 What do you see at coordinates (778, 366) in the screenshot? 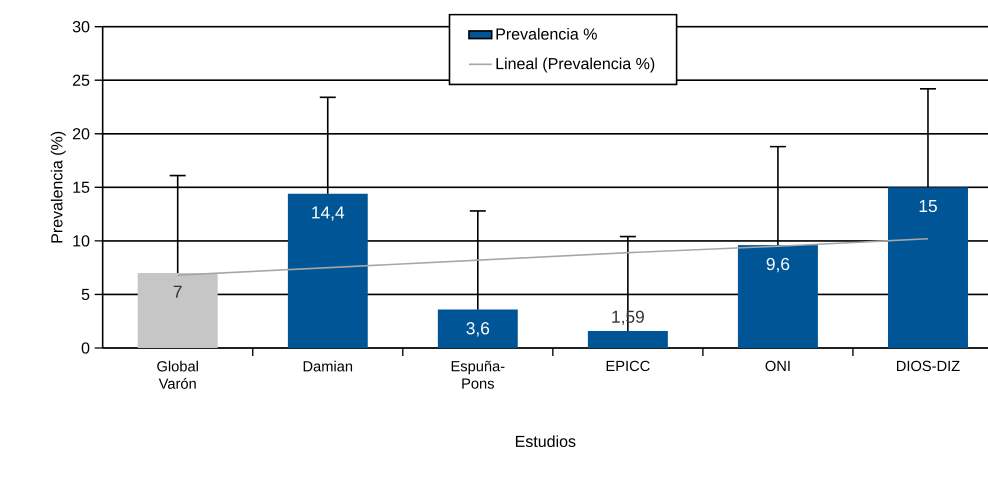
I see `x-tick-label: ONI` at bounding box center [778, 366].